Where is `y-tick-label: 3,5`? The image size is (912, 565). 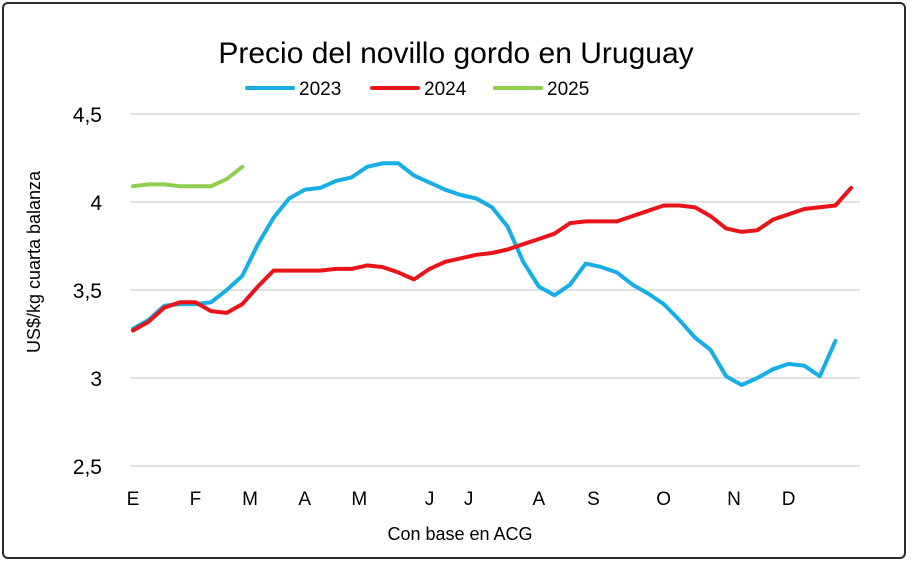
y-tick-label: 3,5 is located at coordinates (87, 291).